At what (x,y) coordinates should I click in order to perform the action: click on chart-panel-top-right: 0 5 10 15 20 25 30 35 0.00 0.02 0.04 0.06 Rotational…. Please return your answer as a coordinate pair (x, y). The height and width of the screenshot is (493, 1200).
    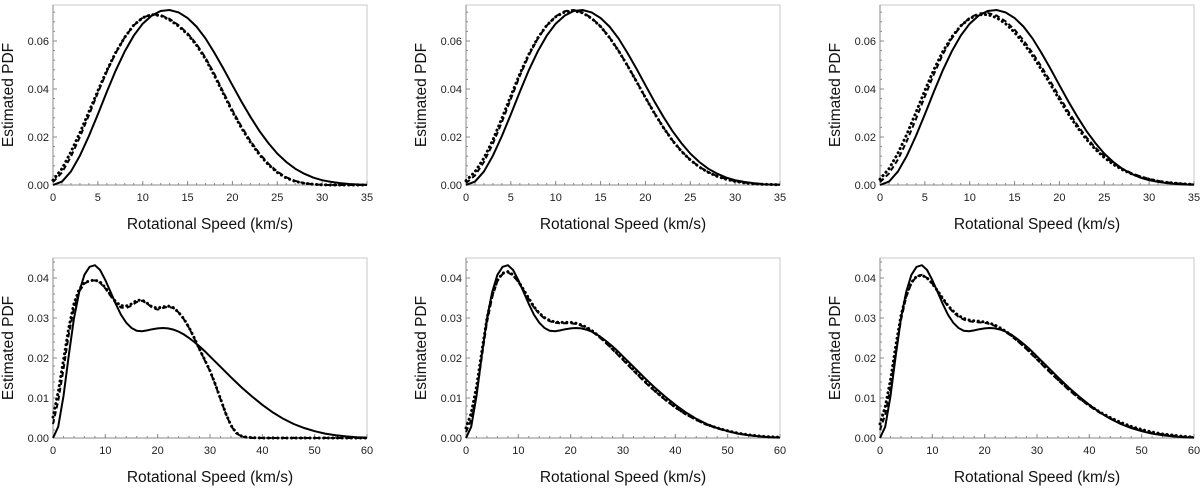
    Looking at the image, I should click on (1013, 118).